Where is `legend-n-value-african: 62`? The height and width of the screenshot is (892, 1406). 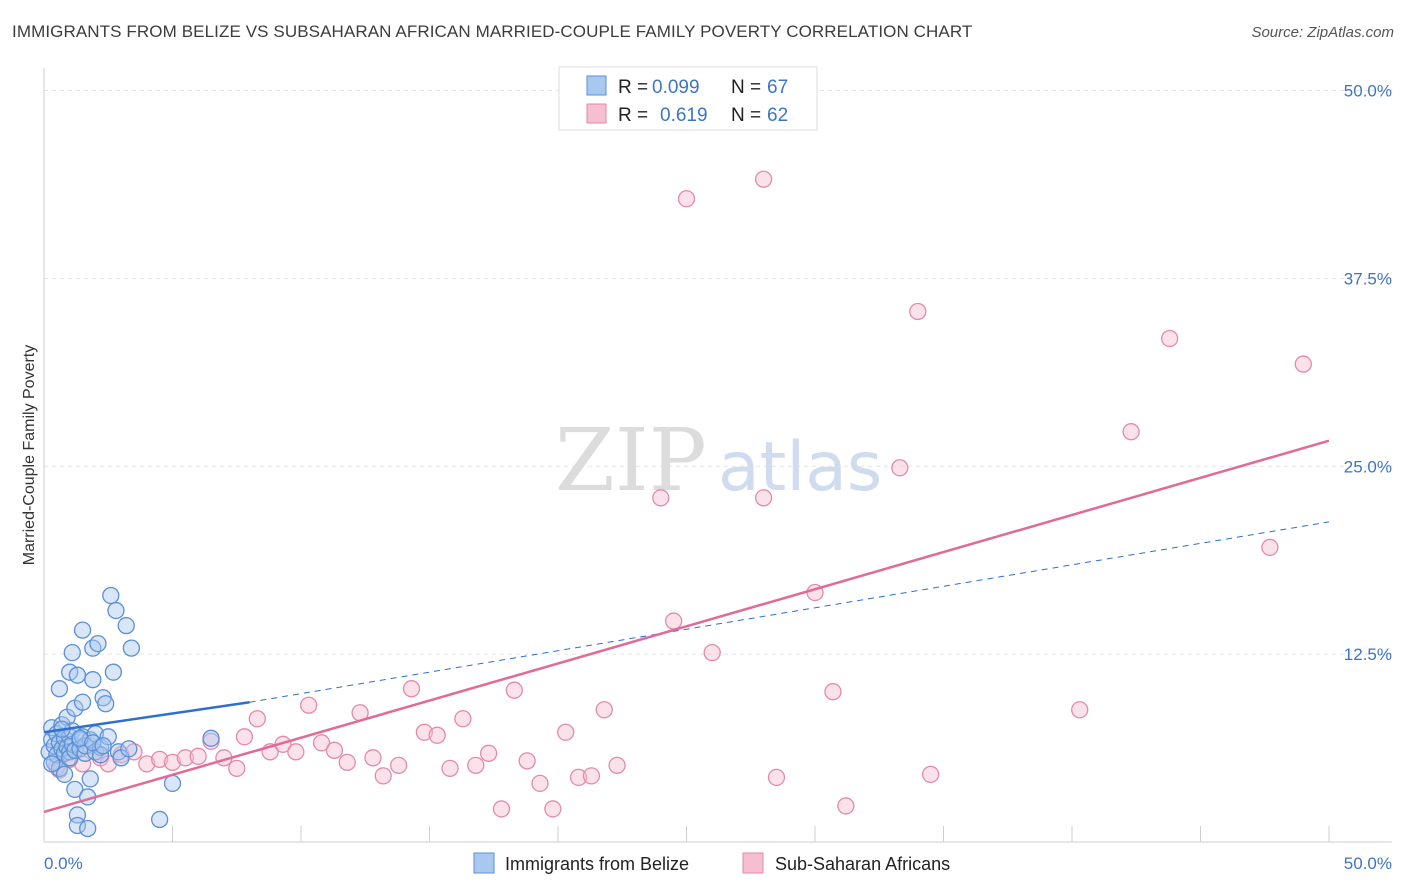 legend-n-value-african: 62 is located at coordinates (777, 115).